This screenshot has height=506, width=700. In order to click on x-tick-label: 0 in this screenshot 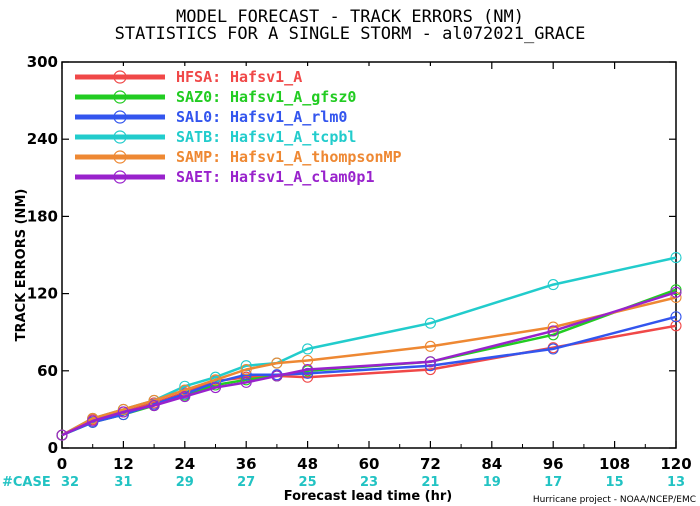, I will do `click(62, 464)`.